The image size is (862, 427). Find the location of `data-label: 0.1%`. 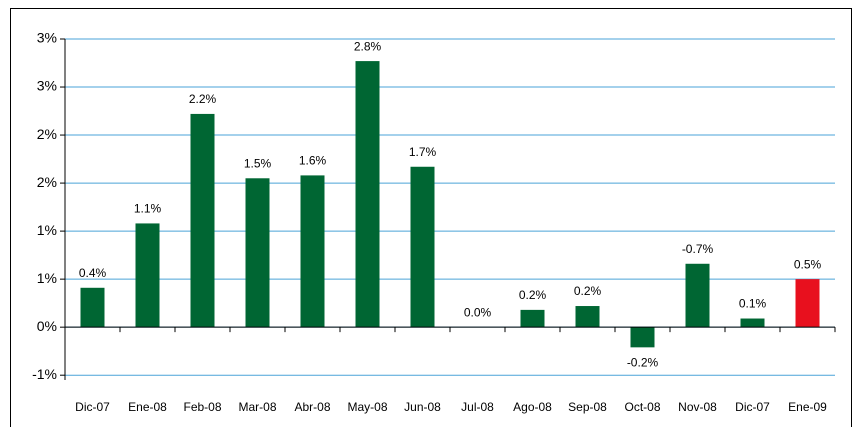

data-label: 0.1% is located at coordinates (753, 304).